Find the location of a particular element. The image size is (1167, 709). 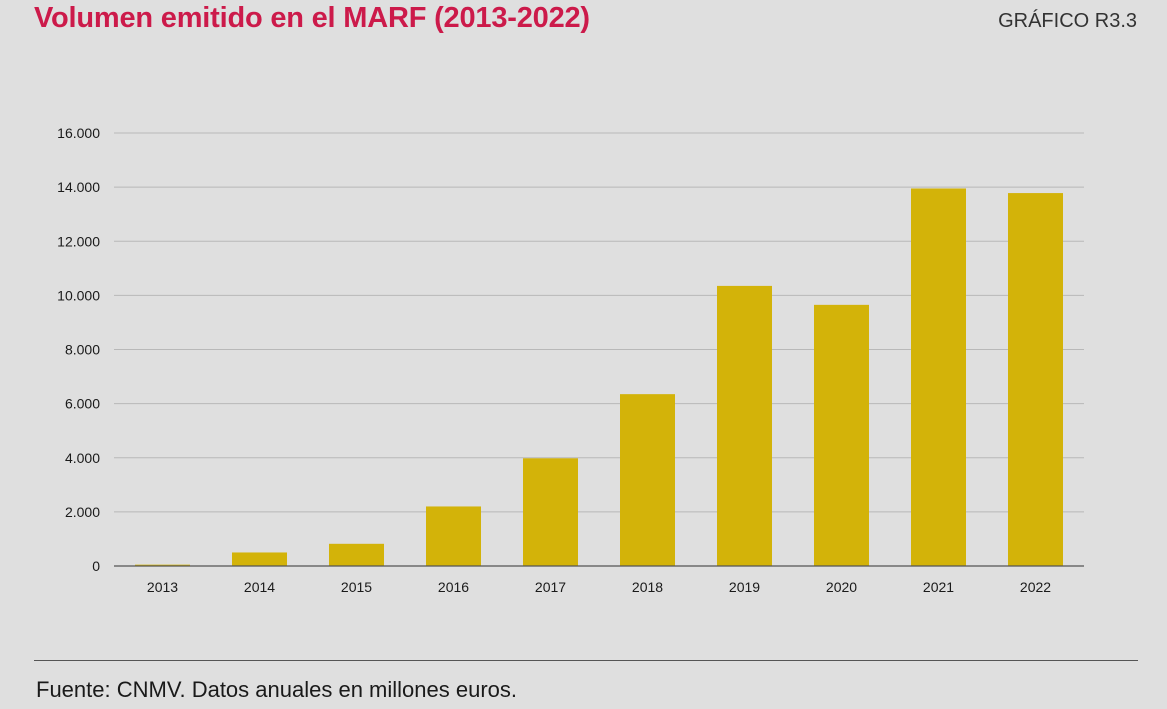

x-tick-label: 2022 is located at coordinates (1035, 587).